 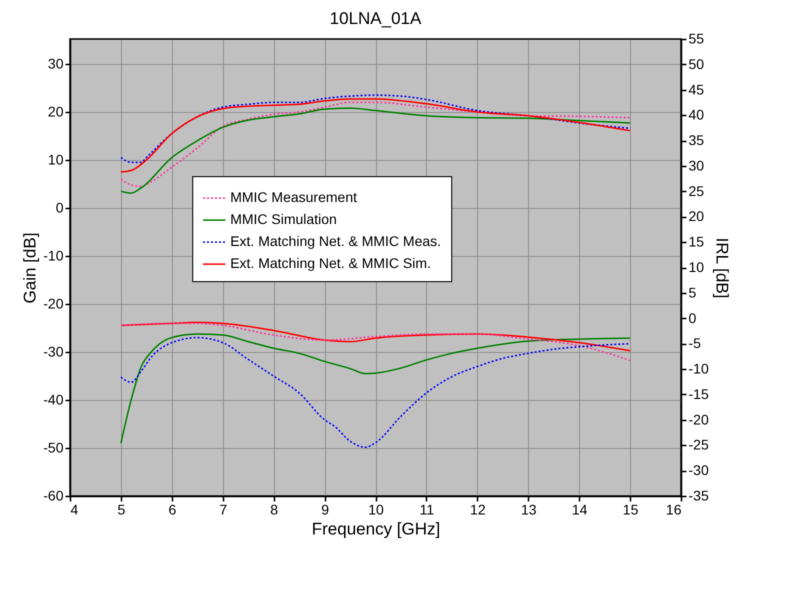 What do you see at coordinates (692, 318) in the screenshot?
I see `y2-tick-label: 0` at bounding box center [692, 318].